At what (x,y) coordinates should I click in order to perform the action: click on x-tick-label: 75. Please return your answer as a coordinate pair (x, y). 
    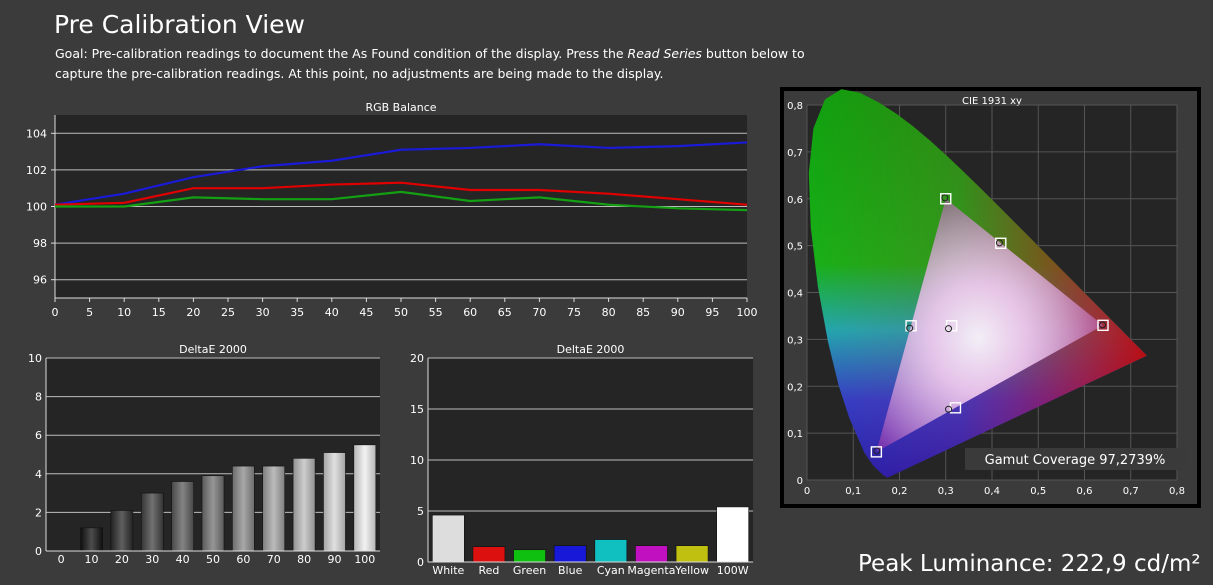
    Looking at the image, I should click on (574, 312).